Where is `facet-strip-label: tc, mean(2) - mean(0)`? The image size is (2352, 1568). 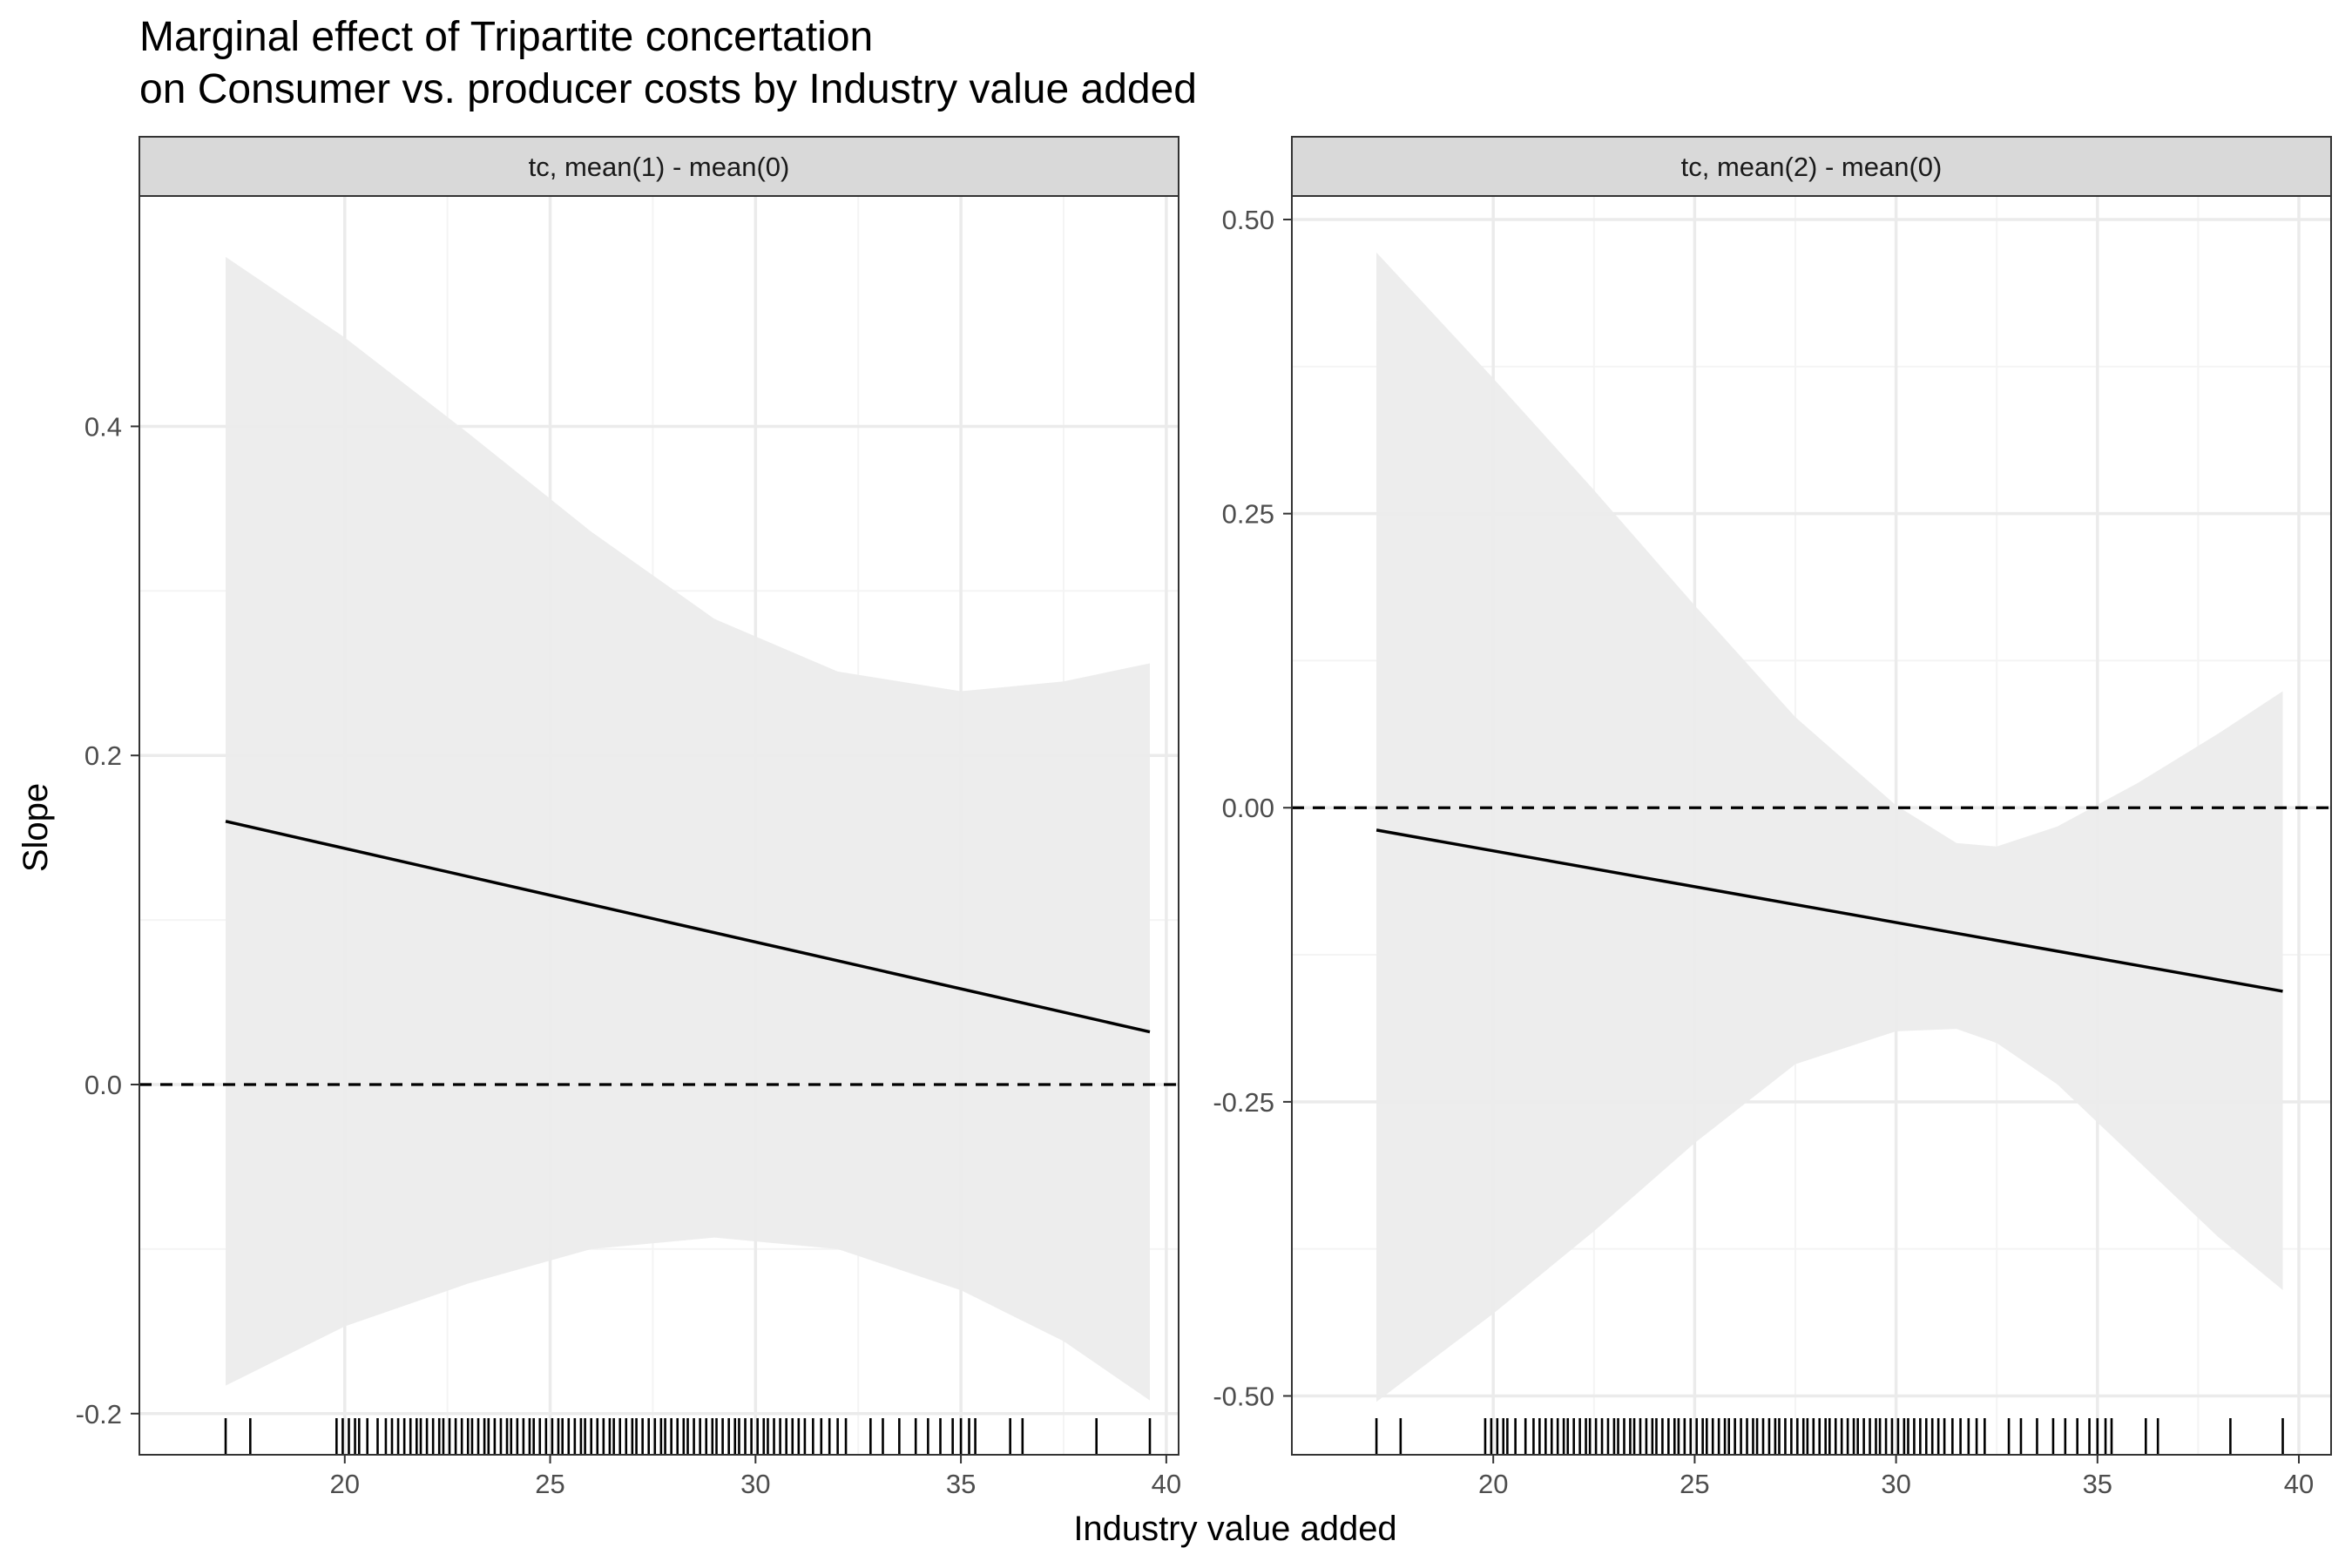
facet-strip-label: tc, mean(2) - mean(0) is located at coordinates (1812, 167).